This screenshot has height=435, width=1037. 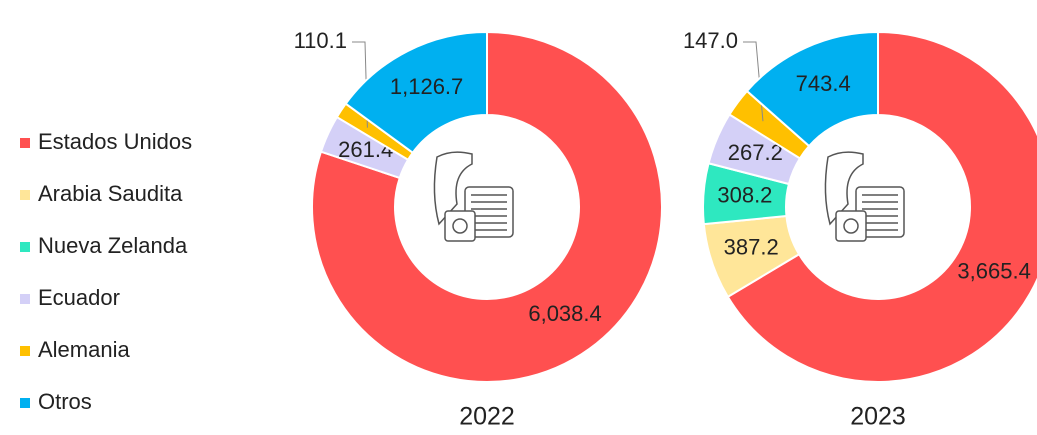 What do you see at coordinates (426, 86) in the screenshot?
I see `data-label: 1,126.7` at bounding box center [426, 86].